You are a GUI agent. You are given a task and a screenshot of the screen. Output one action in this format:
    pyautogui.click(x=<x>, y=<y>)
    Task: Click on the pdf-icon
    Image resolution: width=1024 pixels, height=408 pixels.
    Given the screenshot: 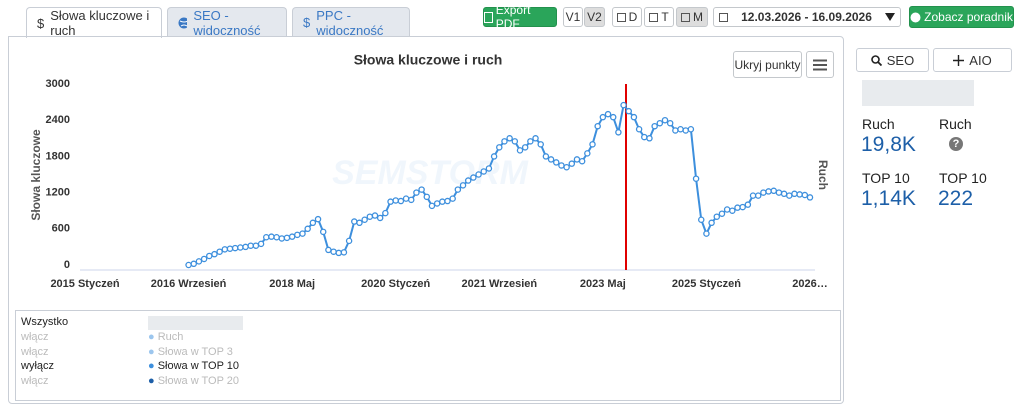 What is the action you would take?
    pyautogui.click(x=488, y=17)
    